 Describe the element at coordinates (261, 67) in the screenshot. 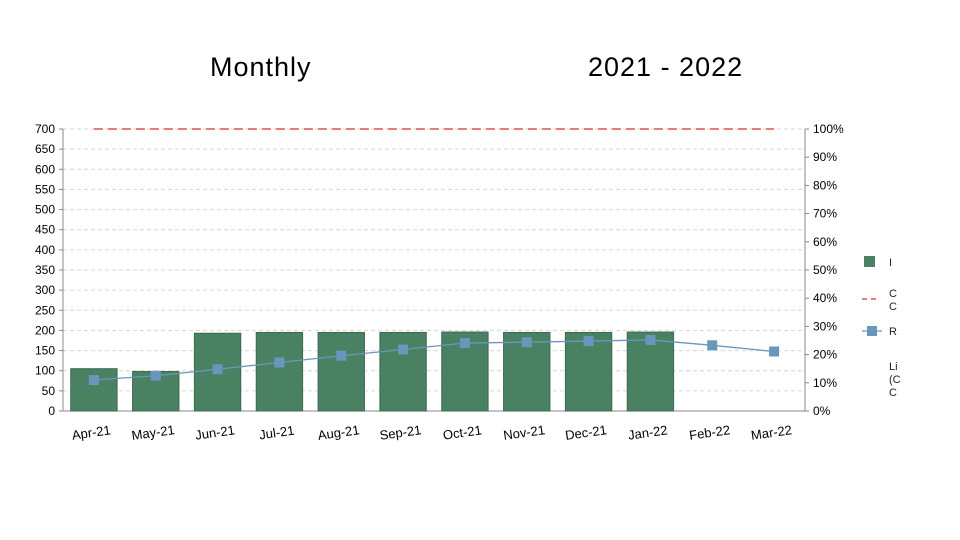

I see `chart-title-left: Monthly` at that location.